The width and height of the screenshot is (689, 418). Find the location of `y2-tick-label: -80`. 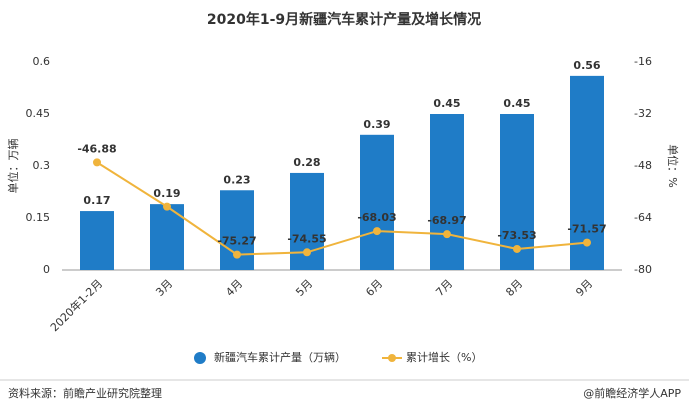

y2-tick-label: -80 is located at coordinates (643, 269).